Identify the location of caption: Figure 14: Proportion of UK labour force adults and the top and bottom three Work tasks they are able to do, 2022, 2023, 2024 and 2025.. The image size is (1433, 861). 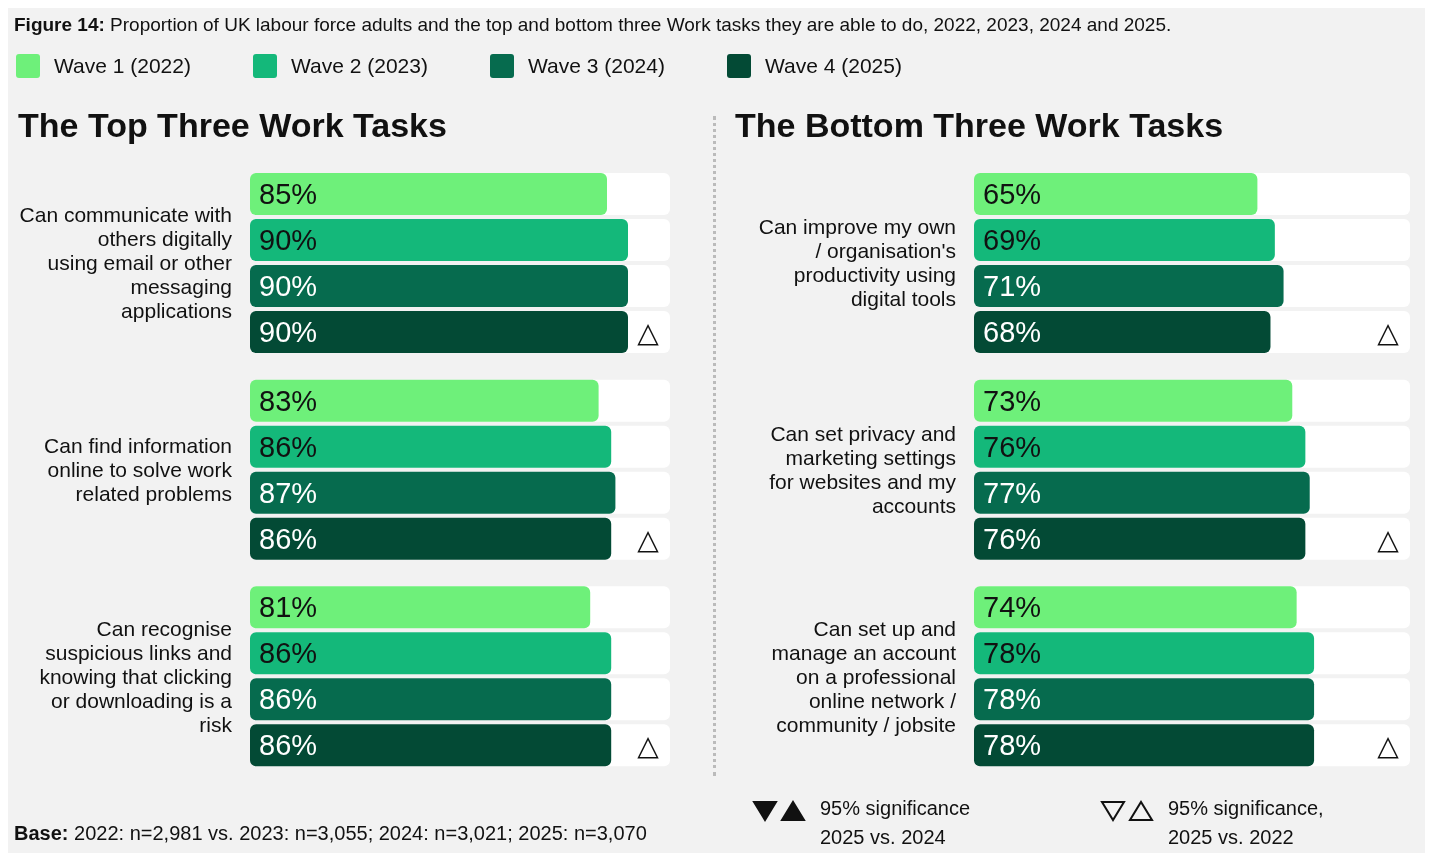
(593, 25).